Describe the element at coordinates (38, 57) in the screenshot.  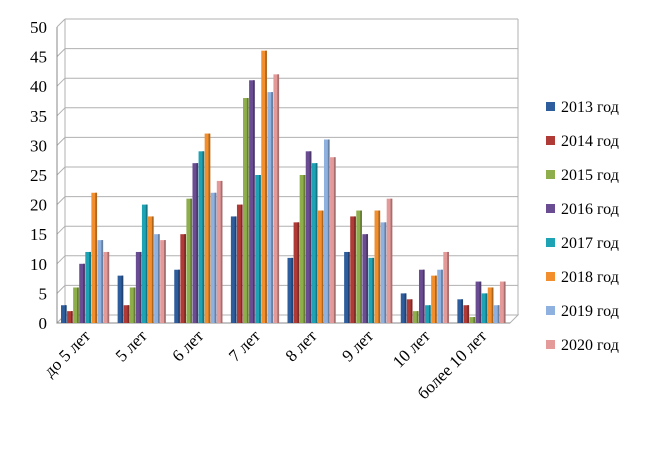
I see `y-tick-label: 45` at that location.